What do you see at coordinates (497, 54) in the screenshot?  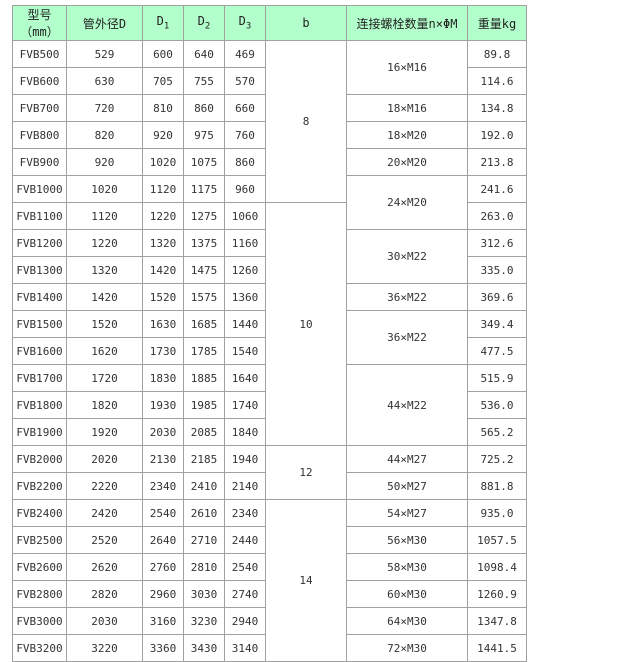 I see `cell-weight: 89.8` at bounding box center [497, 54].